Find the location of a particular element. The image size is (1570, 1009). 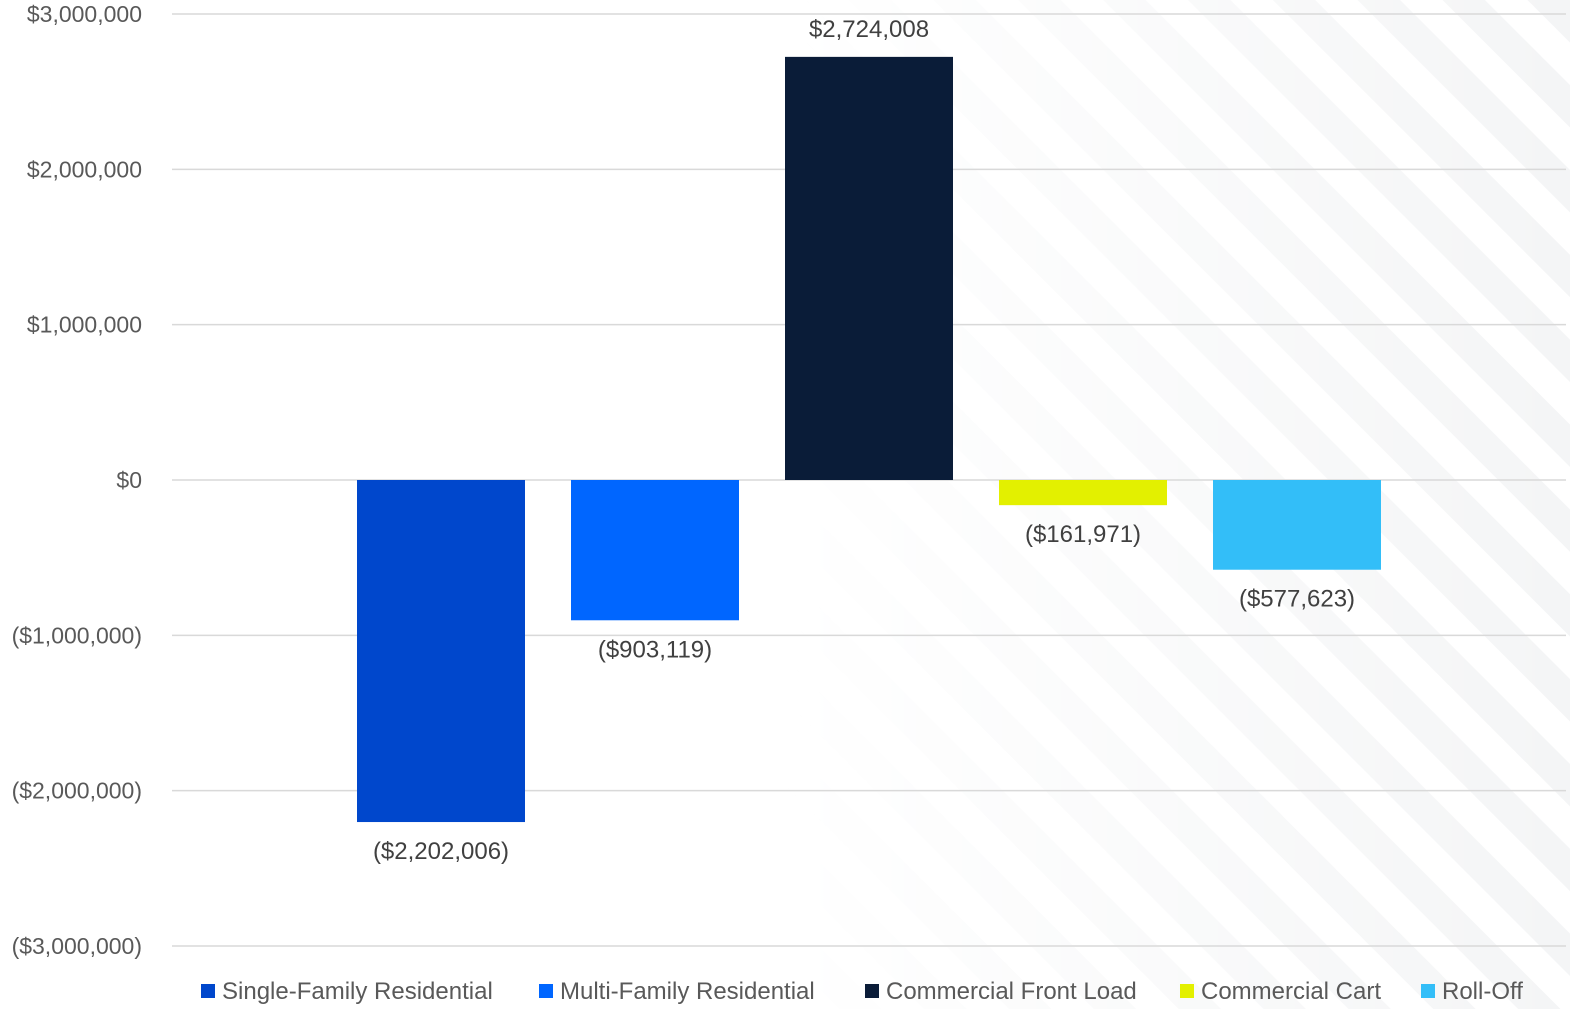

data-label: ($903,119) is located at coordinates (655, 649).